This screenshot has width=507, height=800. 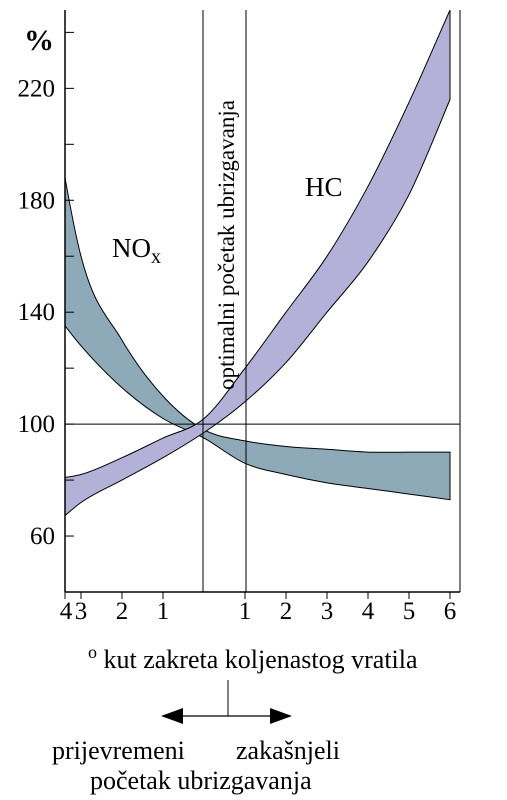 I want to click on nox-label: NOx, so click(x=136, y=250).